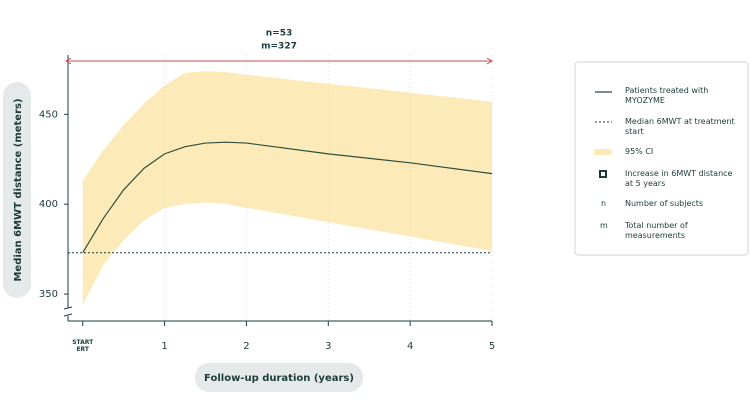 This screenshot has height=409, width=750. Describe the element at coordinates (328, 346) in the screenshot. I see `x-tick-label: 3` at that location.